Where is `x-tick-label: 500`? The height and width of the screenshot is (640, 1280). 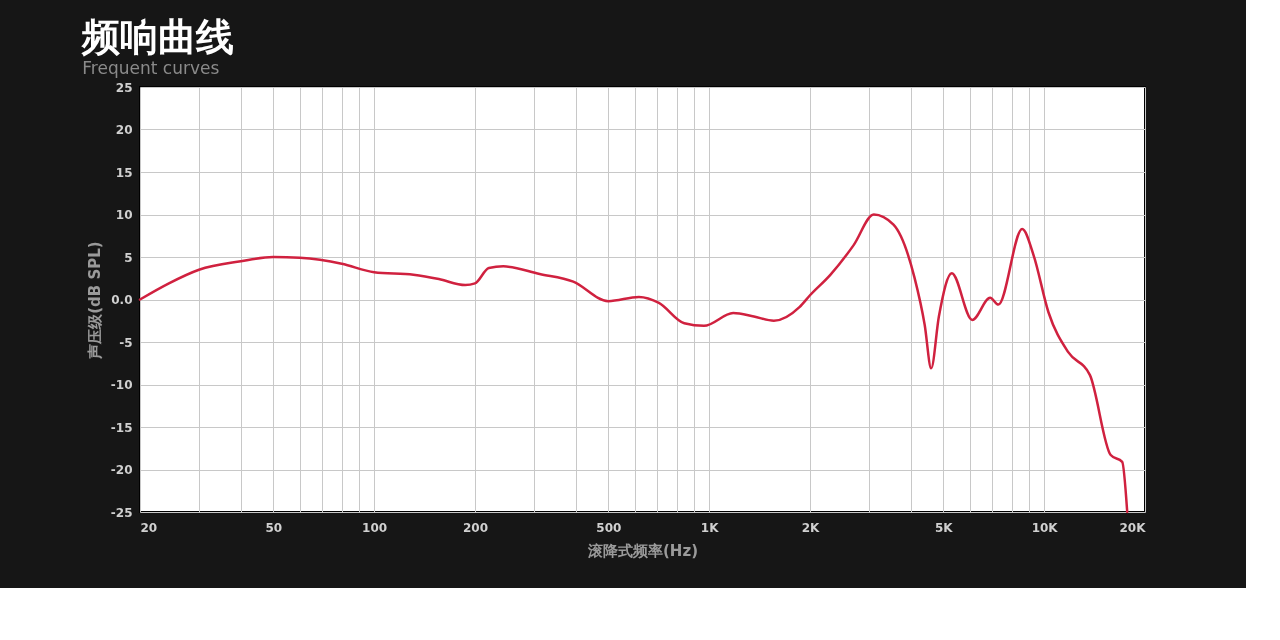
x-tick-label: 500 is located at coordinates (609, 527).